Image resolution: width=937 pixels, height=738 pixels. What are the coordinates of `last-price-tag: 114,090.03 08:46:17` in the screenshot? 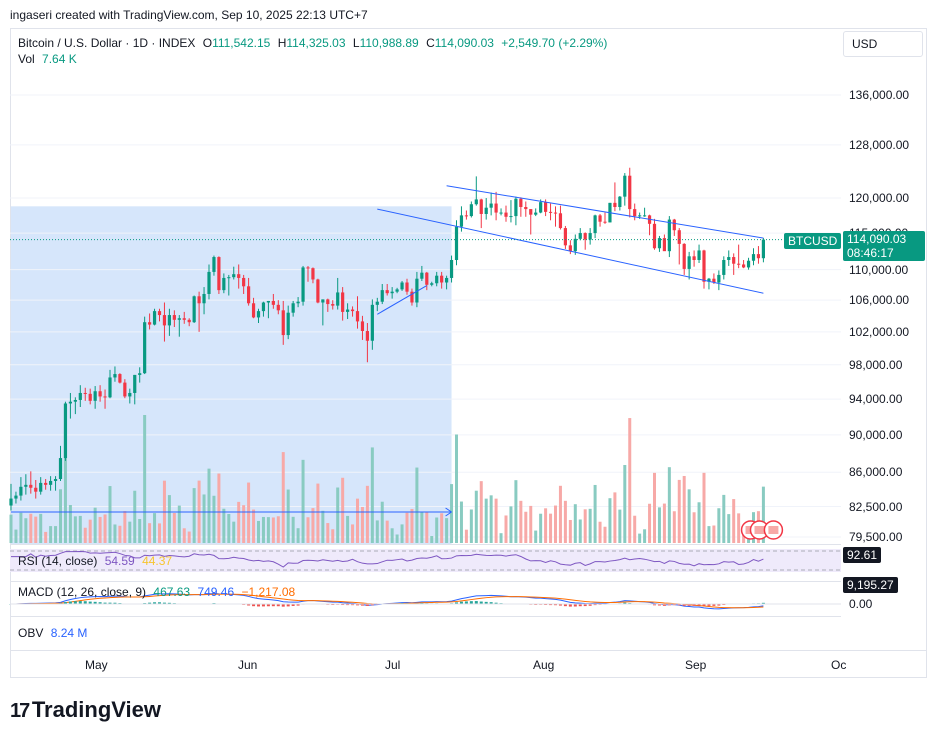 It's located at (884, 246).